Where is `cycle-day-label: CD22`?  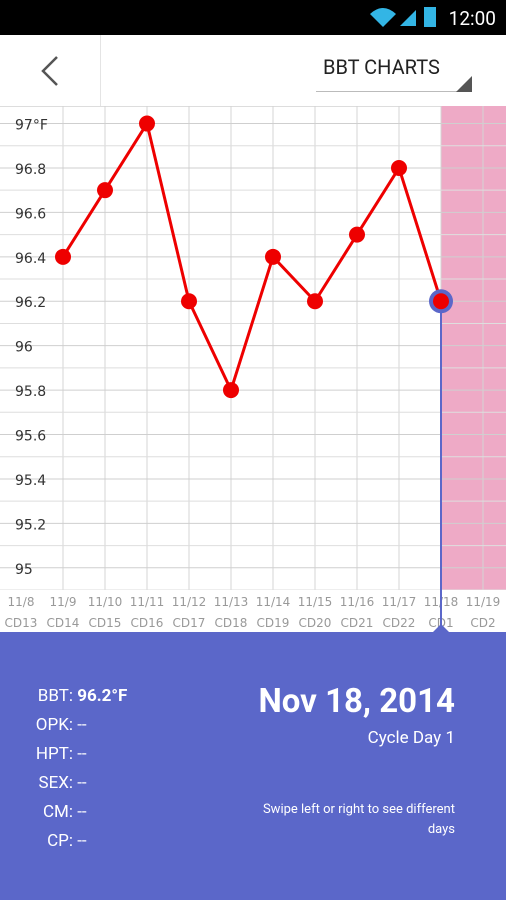 cycle-day-label: CD22 is located at coordinates (399, 623).